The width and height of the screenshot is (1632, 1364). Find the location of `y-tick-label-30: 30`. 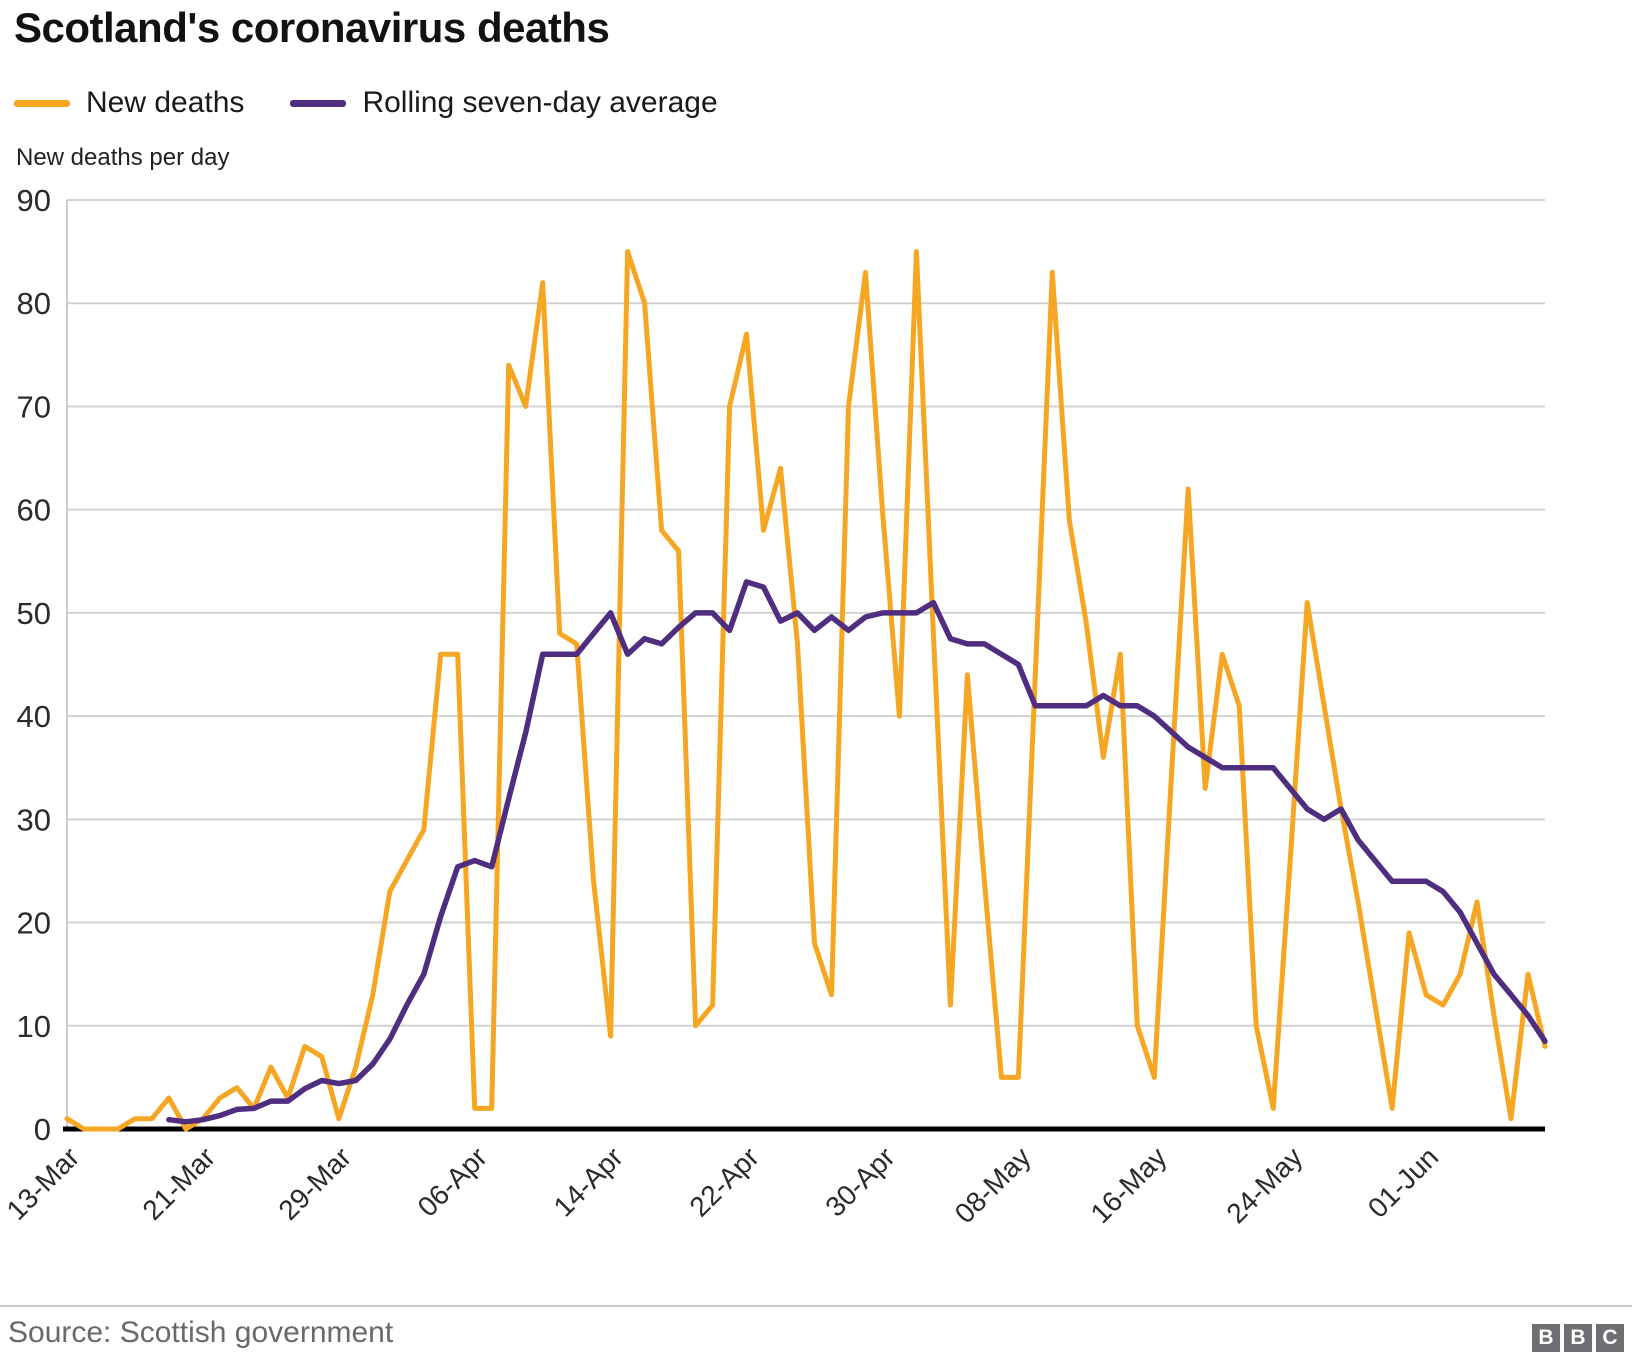

y-tick-label-30: 30 is located at coordinates (34, 819).